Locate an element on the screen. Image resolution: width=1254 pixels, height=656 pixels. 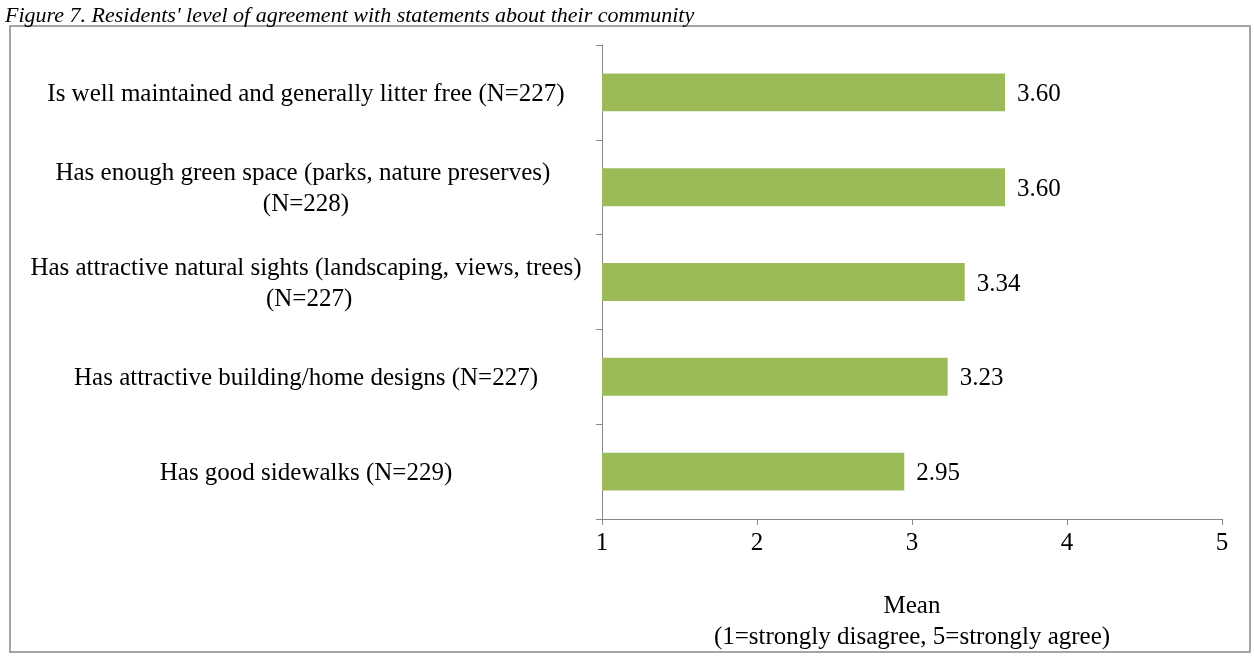
y-tick-label: Has attractive building/home designs (N=227) is located at coordinates (306, 377).